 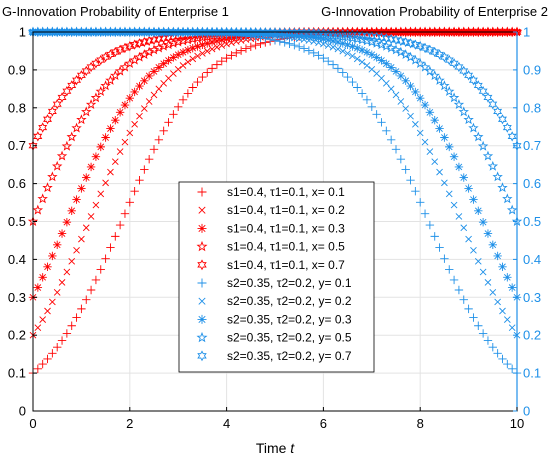 I want to click on right-y-tick-label: 0.9, so click(x=532, y=69).